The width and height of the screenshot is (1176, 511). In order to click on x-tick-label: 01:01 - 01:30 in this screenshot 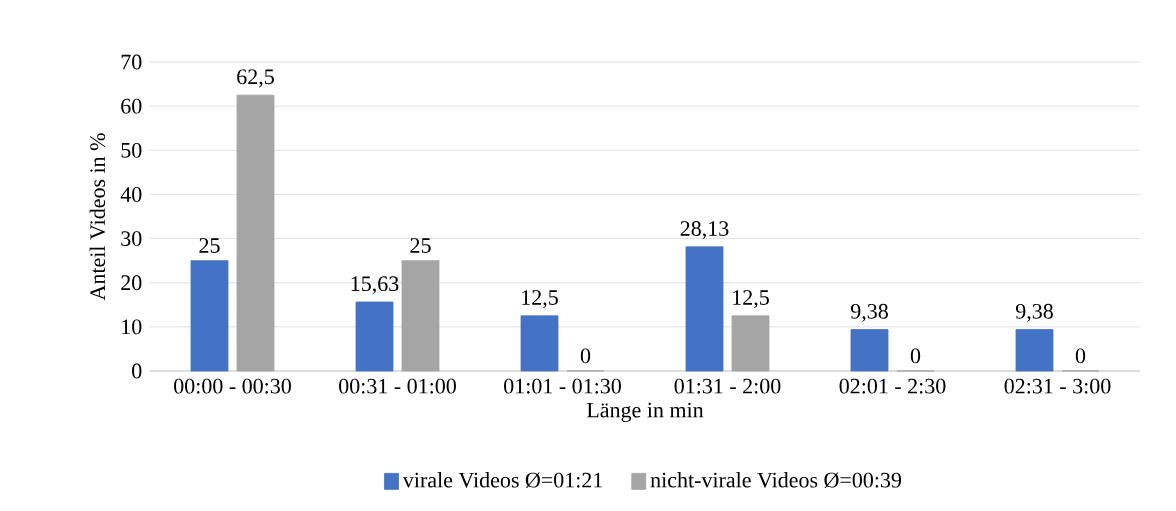, I will do `click(562, 386)`.